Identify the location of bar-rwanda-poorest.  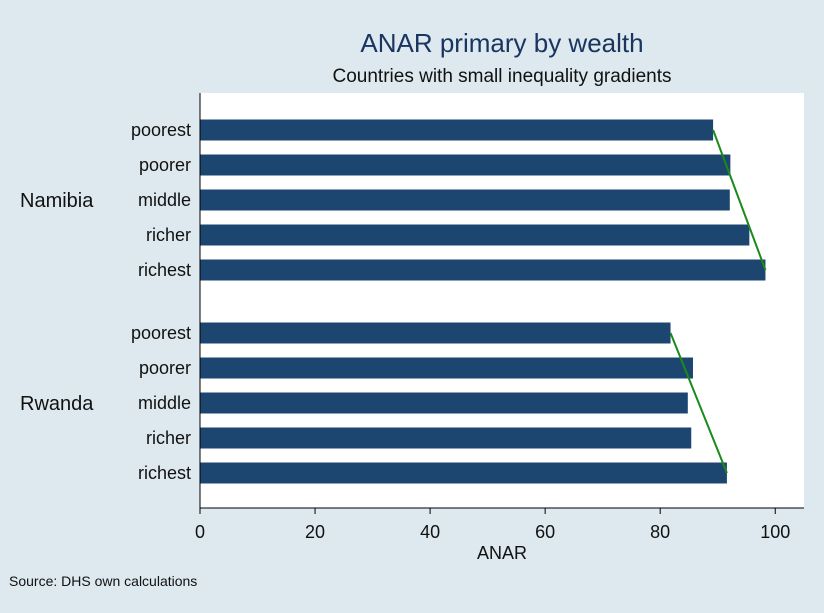
(435, 333).